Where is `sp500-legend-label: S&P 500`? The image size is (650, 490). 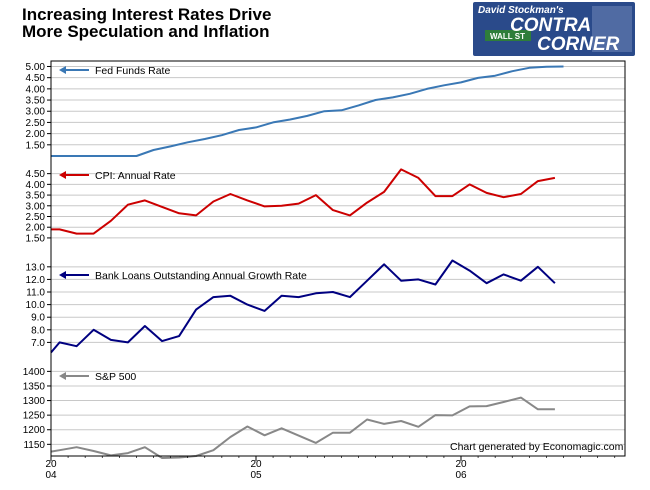 sp500-legend-label: S&P 500 is located at coordinates (115, 377).